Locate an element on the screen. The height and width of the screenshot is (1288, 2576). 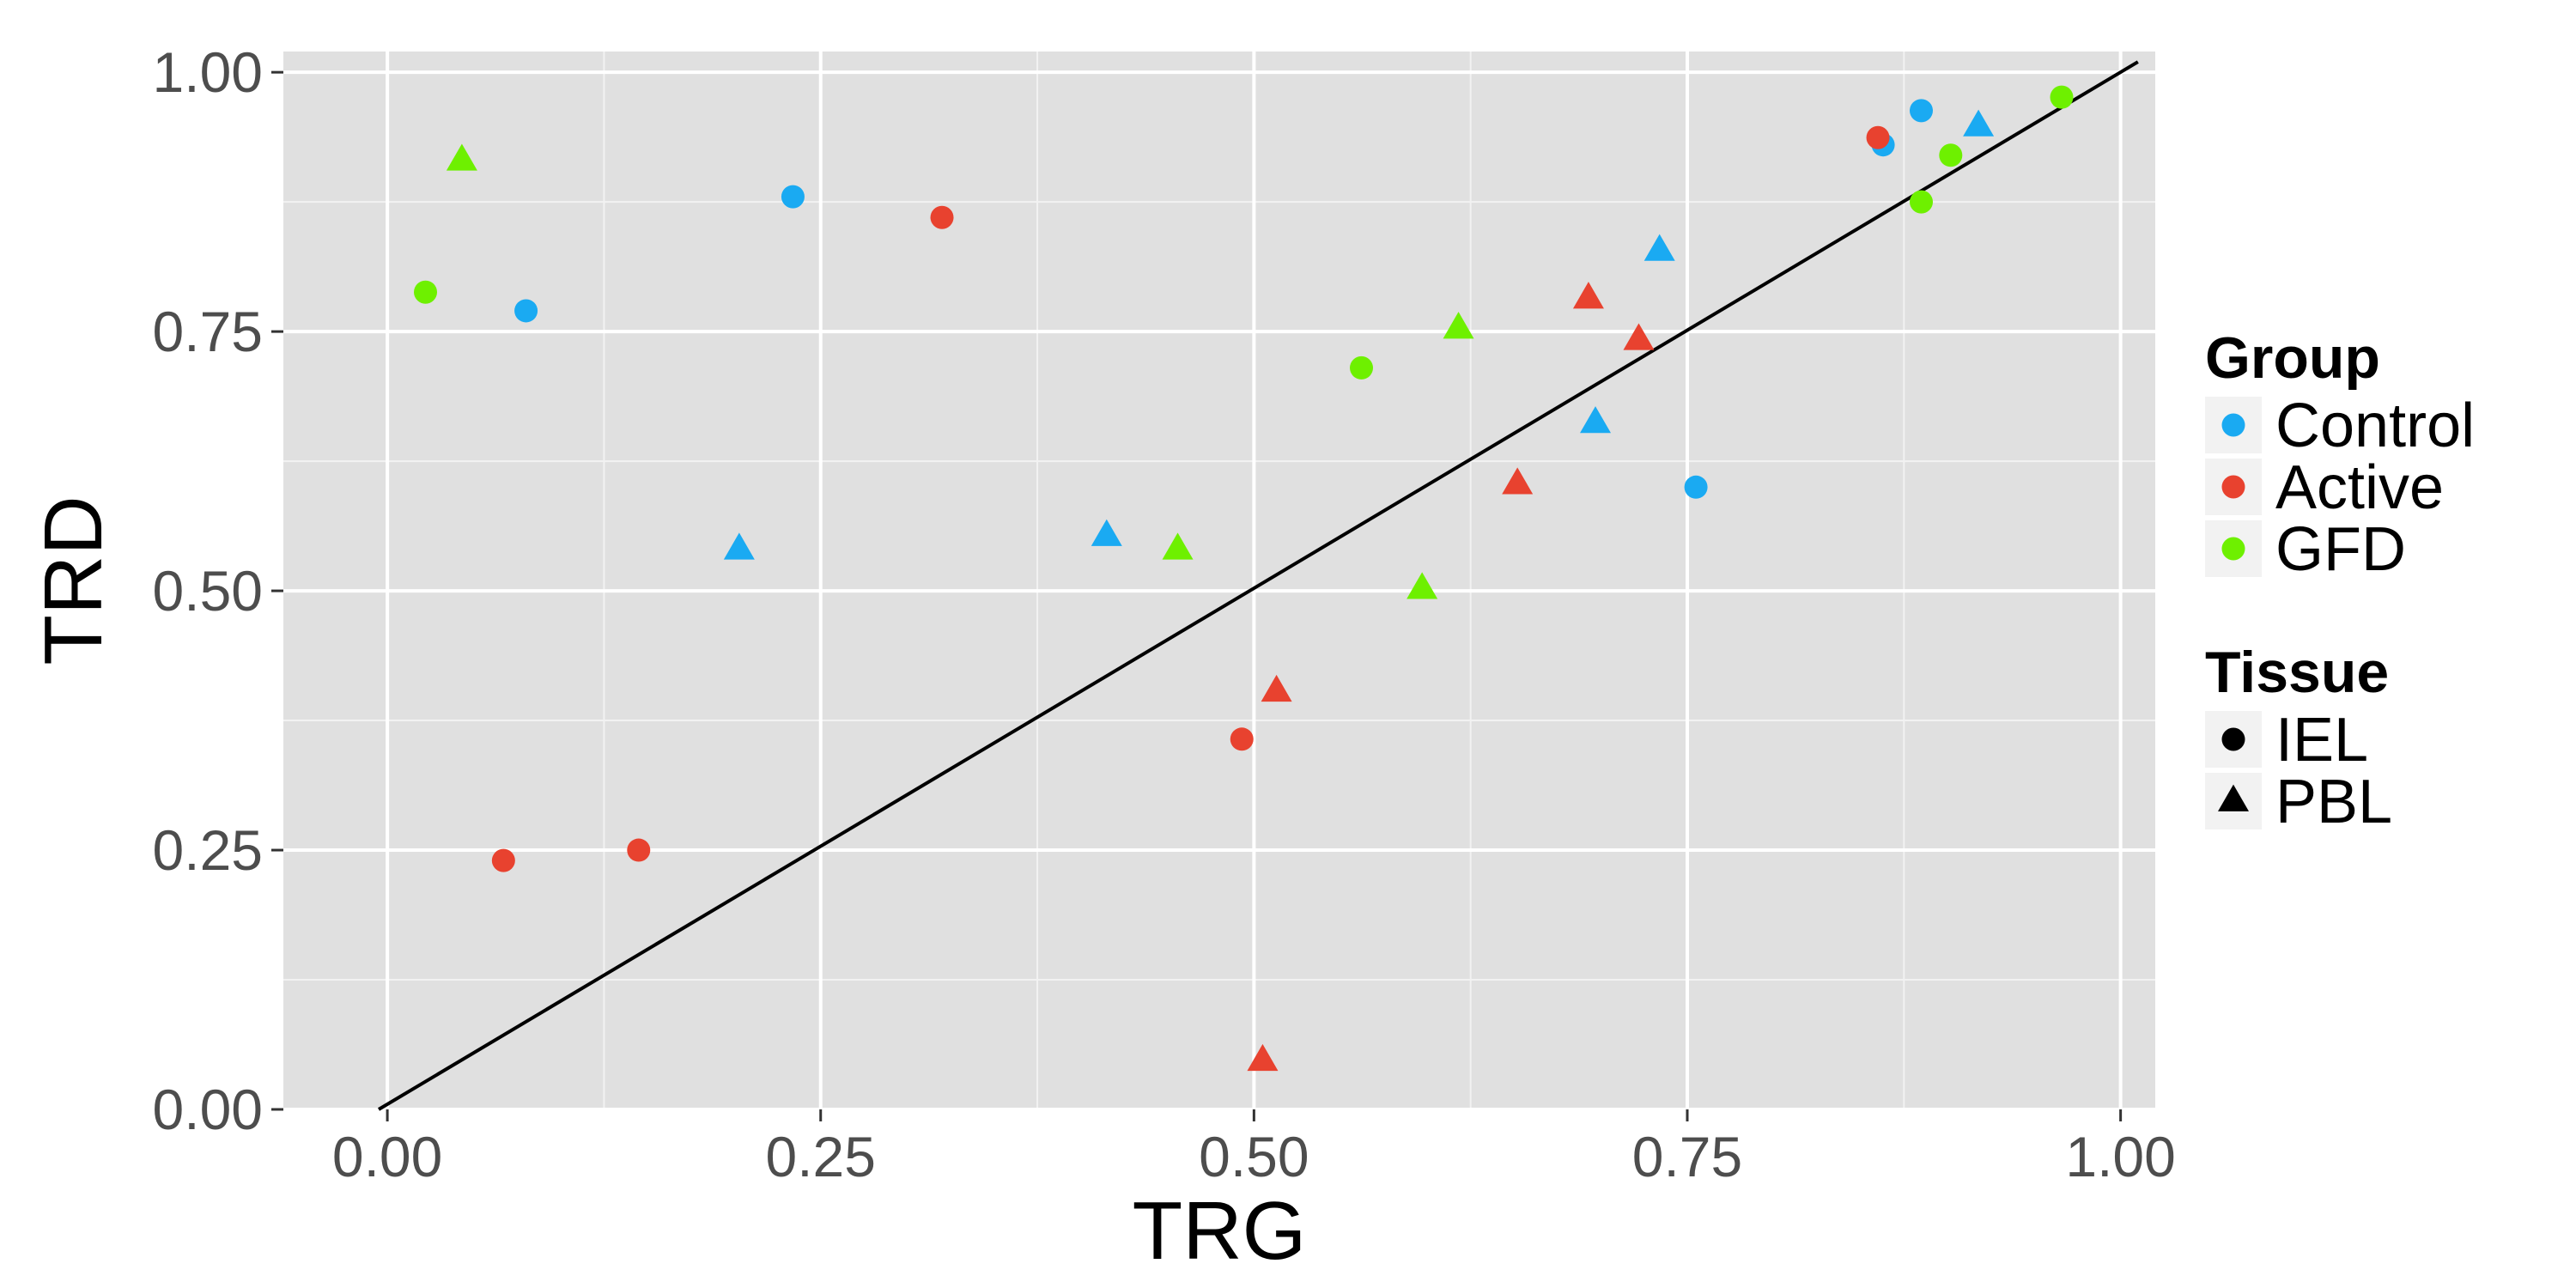
x-tick-label: 0.25 is located at coordinates (821, 1156).